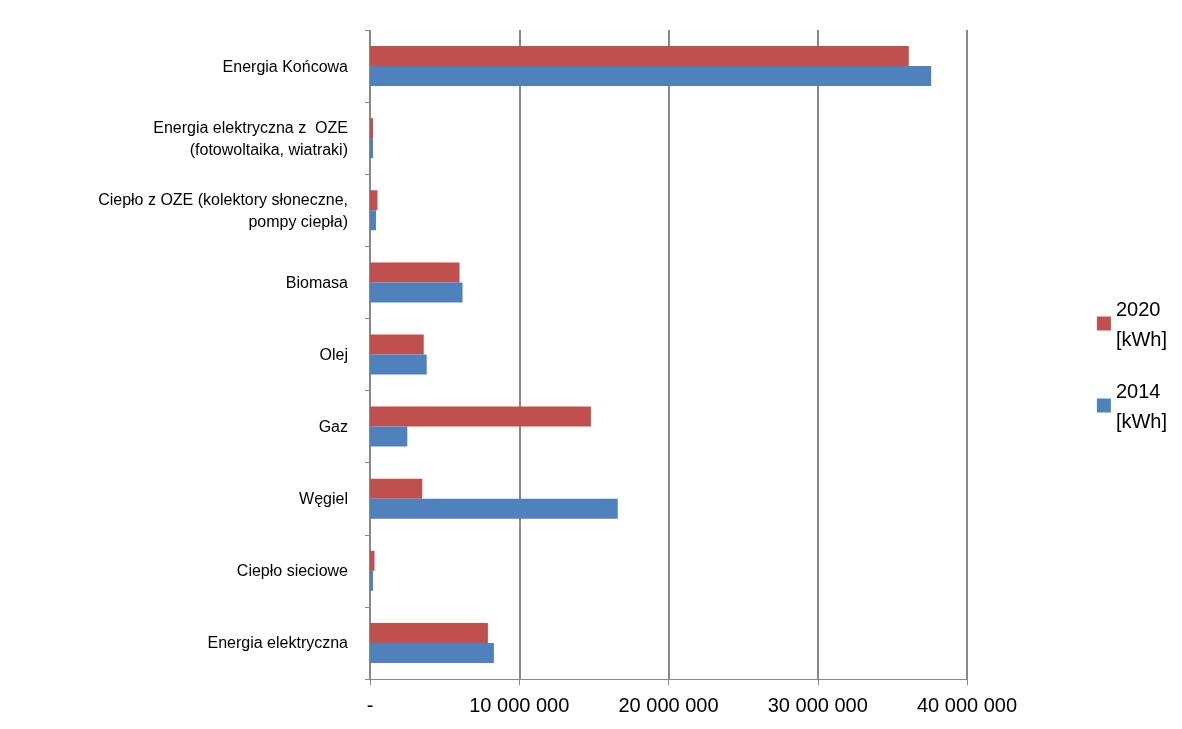 The image size is (1182, 729). Describe the element at coordinates (323, 499) in the screenshot. I see `y-tick-label: Węgiel` at that location.